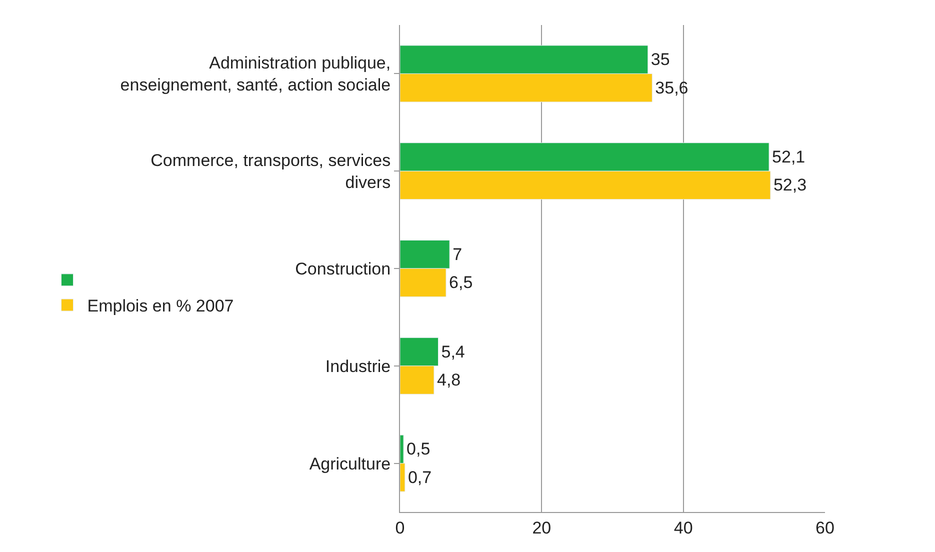  What do you see at coordinates (790, 185) in the screenshot?
I see `data-label: 52,3` at bounding box center [790, 185].